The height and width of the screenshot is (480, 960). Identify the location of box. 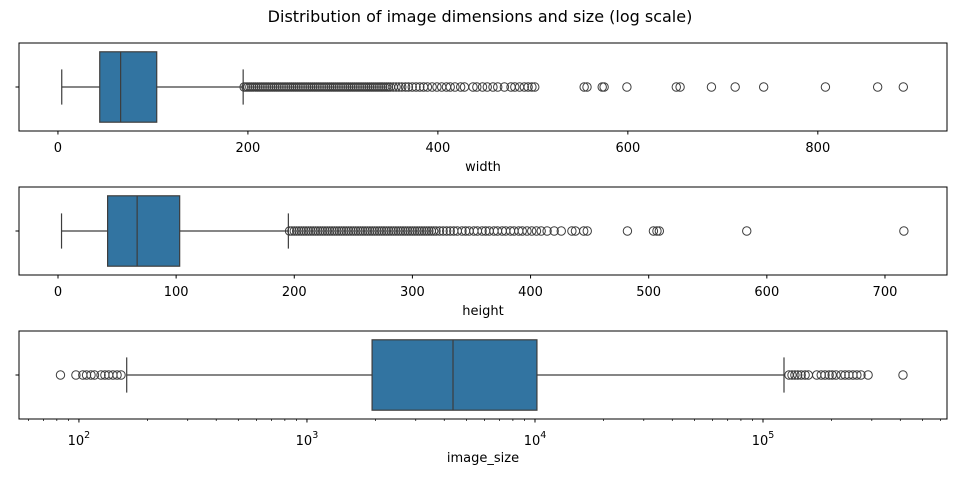
(128, 87).